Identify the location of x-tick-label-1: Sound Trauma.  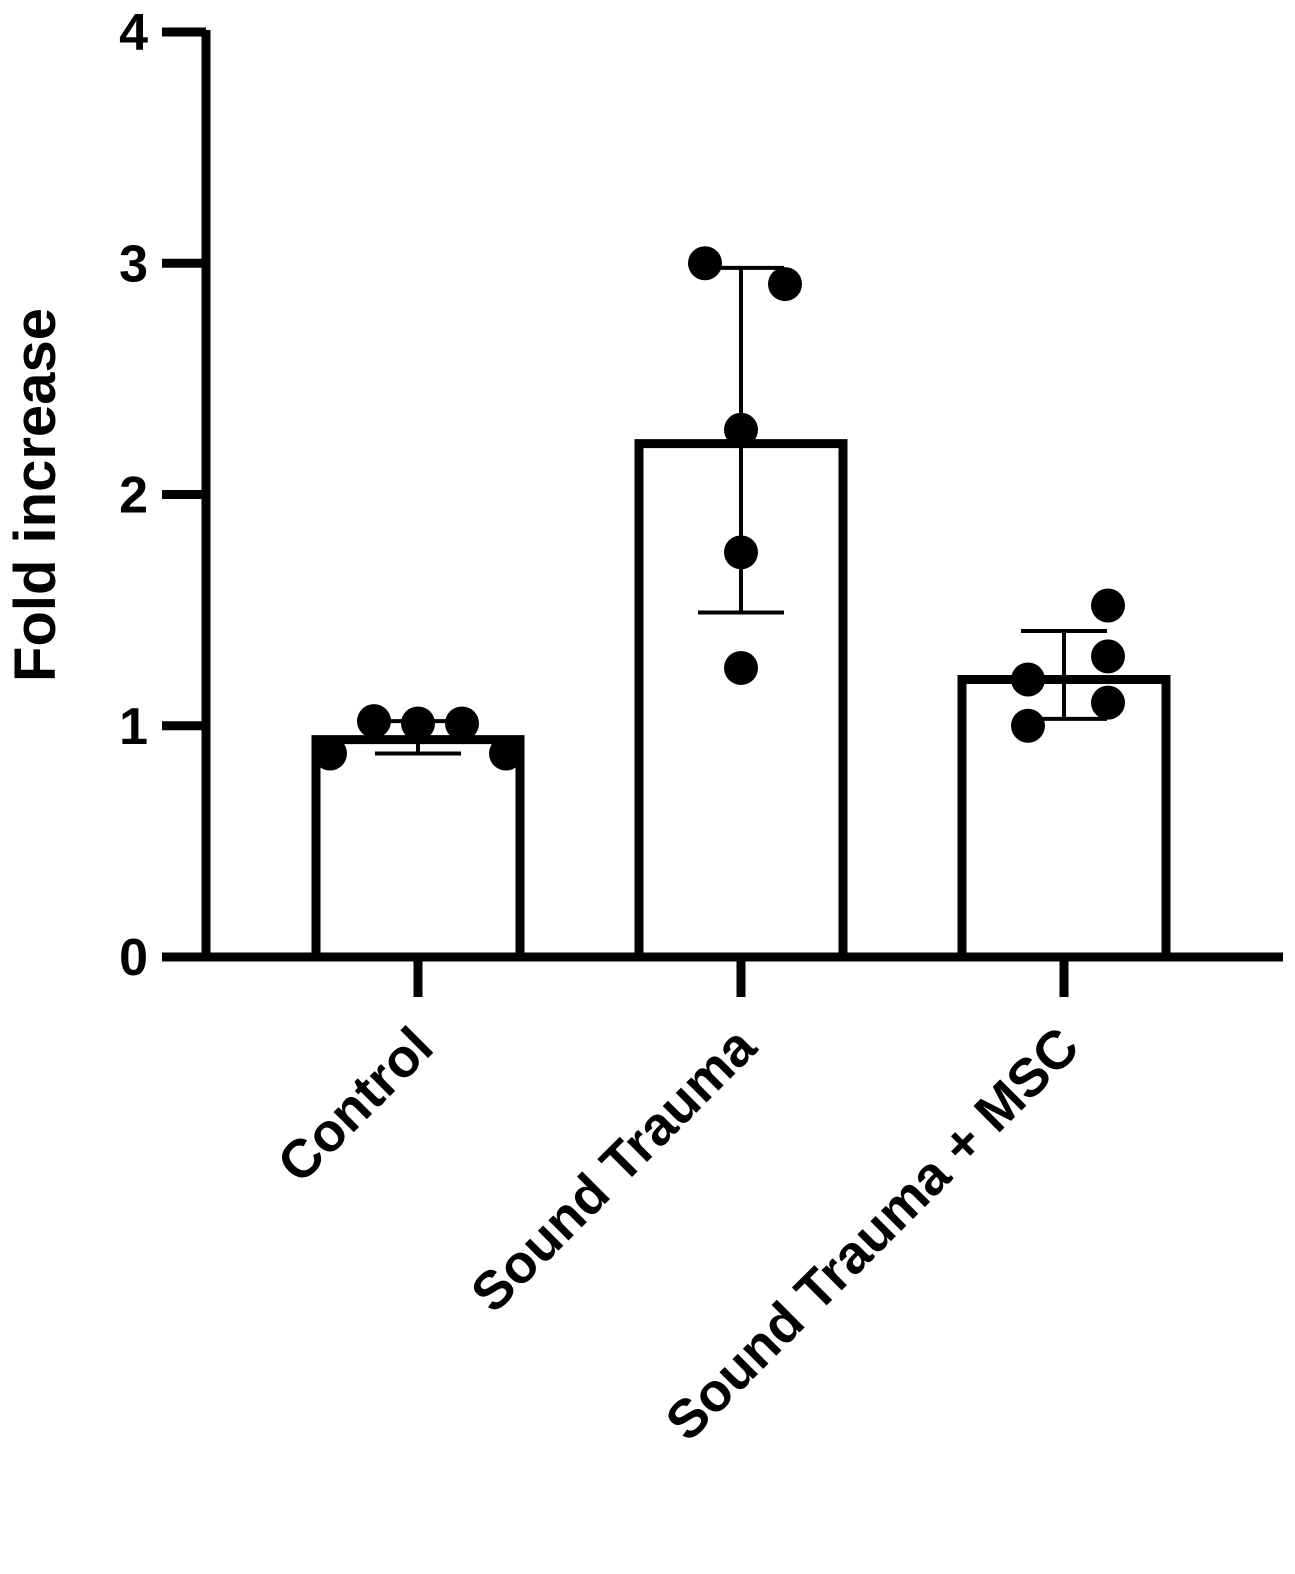
(614, 1169).